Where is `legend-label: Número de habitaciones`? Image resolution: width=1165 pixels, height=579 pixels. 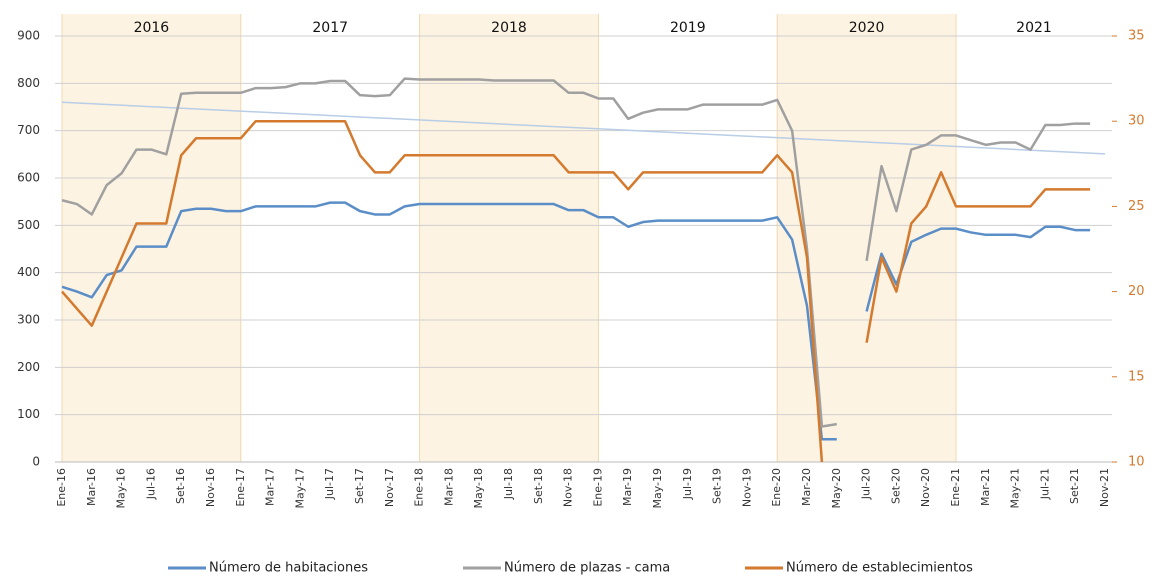
legend-label: Número de habitaciones is located at coordinates (288, 568).